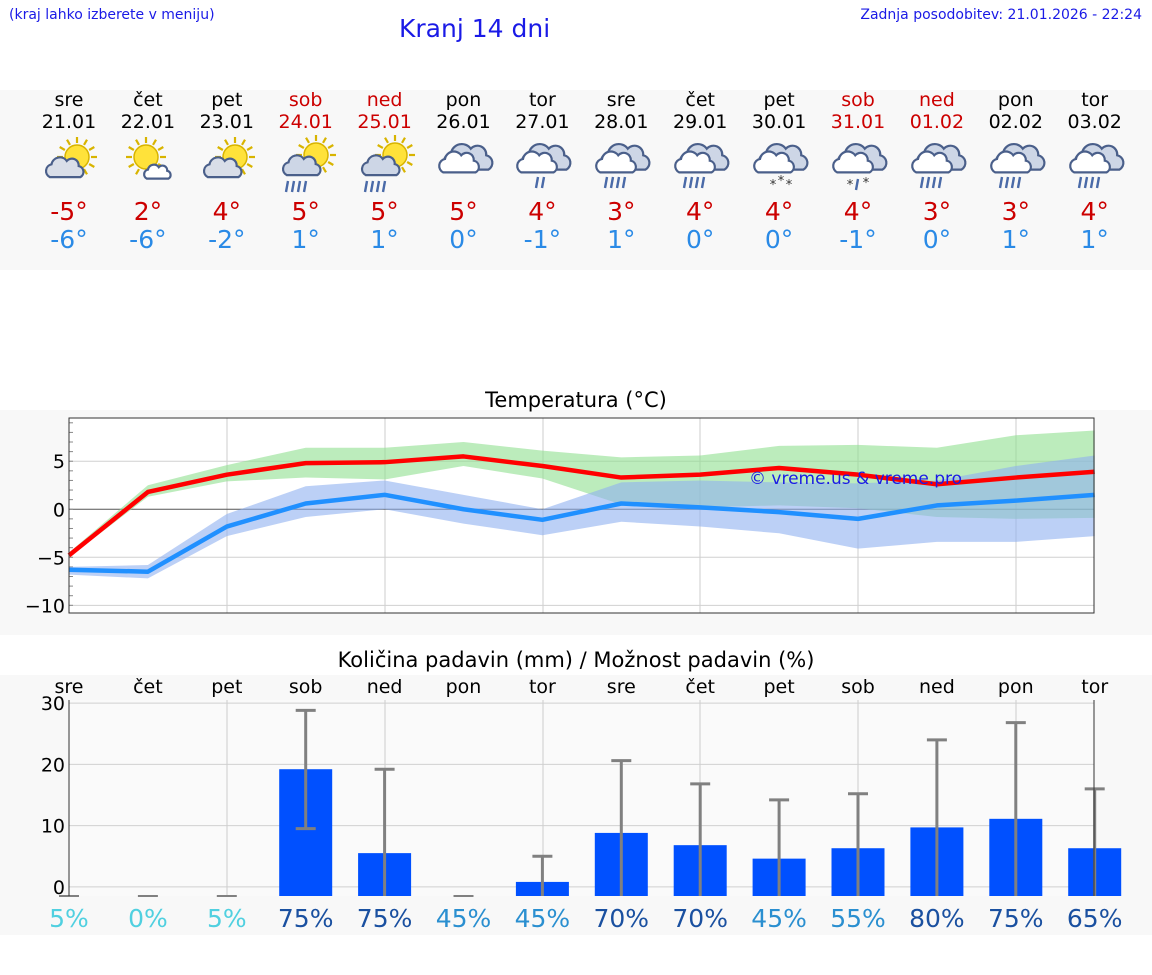  What do you see at coordinates (860, 167) in the screenshot?
I see `cloud-sleet-icon: * *` at bounding box center [860, 167].